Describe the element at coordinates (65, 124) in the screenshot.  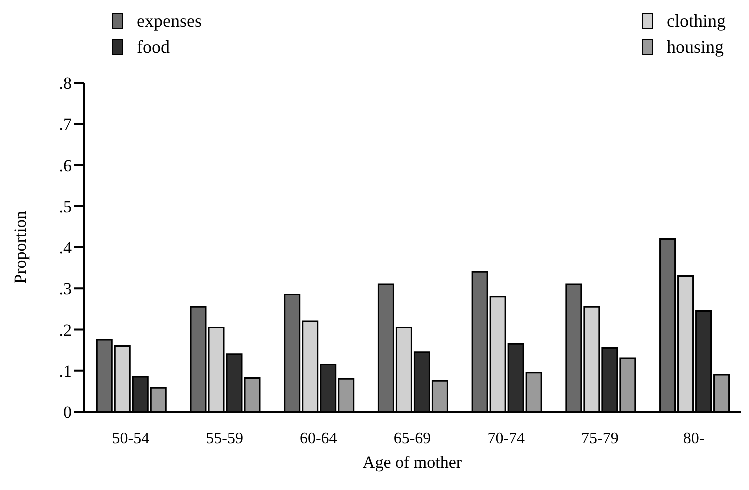
I see `y-tick-label: .7` at that location.